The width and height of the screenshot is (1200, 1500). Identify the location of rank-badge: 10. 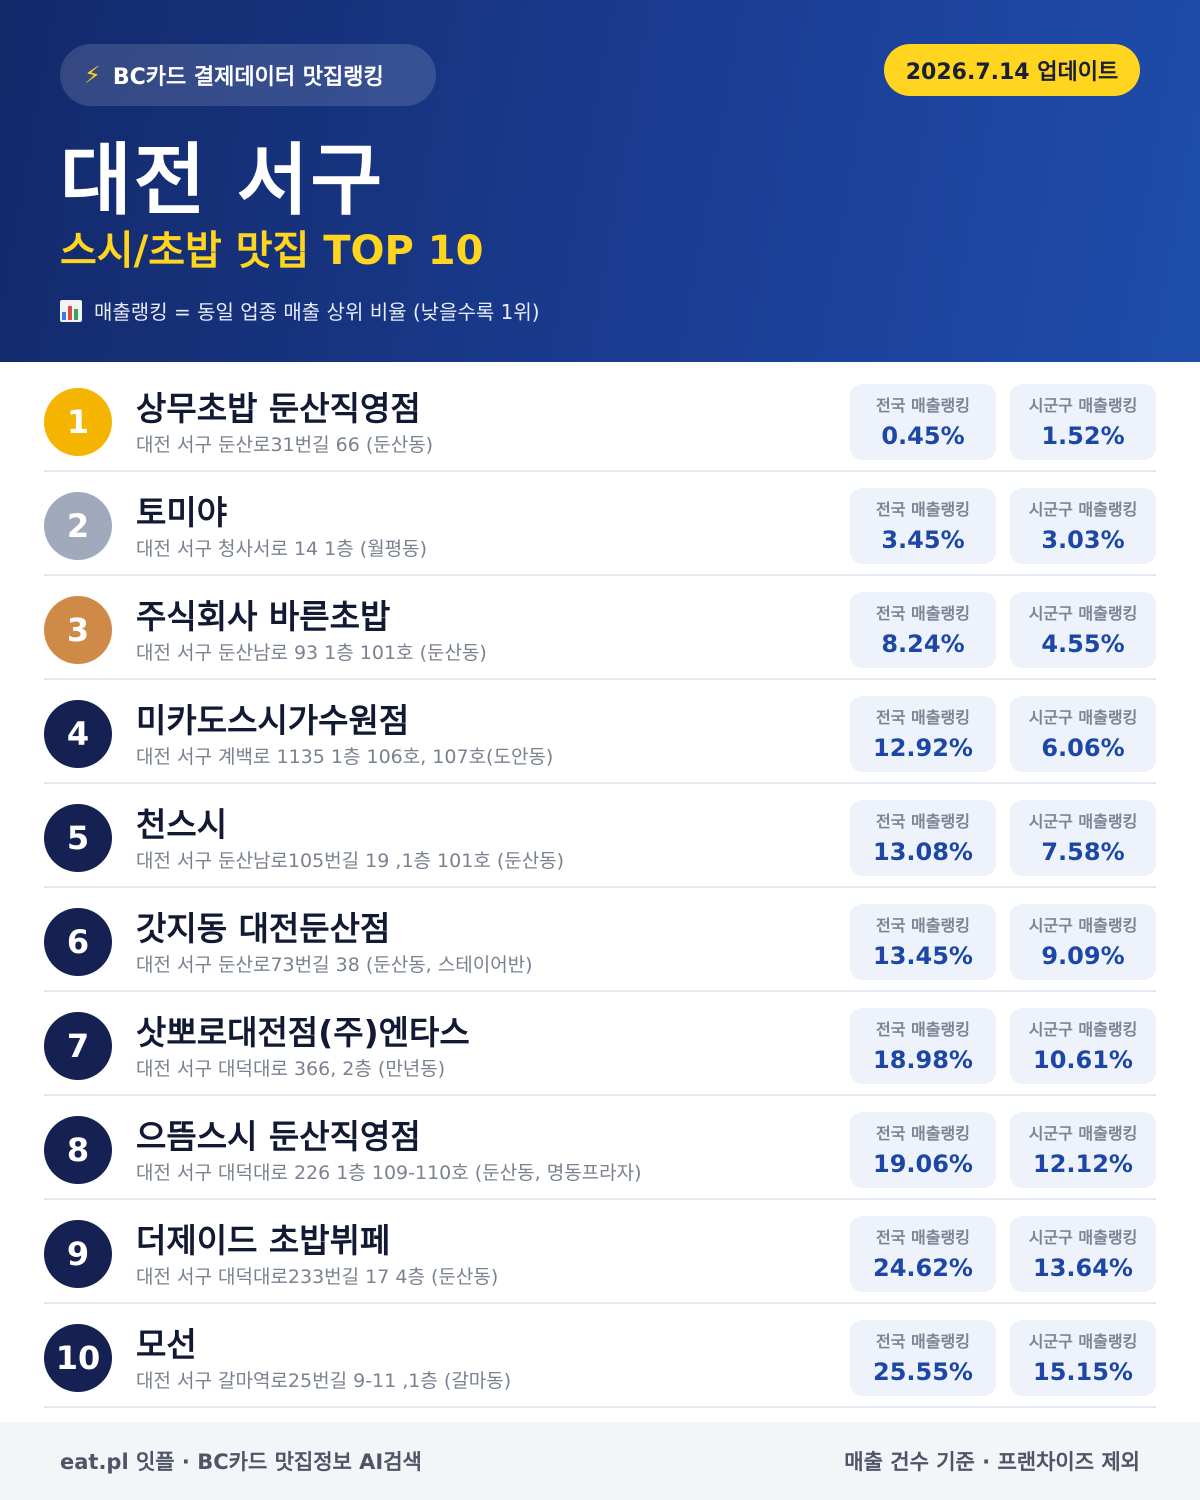
(78, 1358).